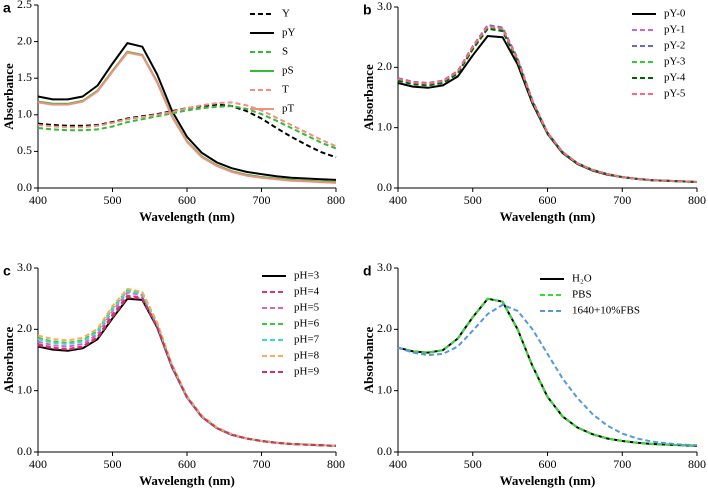  I want to click on legend-label: pY, so click(289, 33).